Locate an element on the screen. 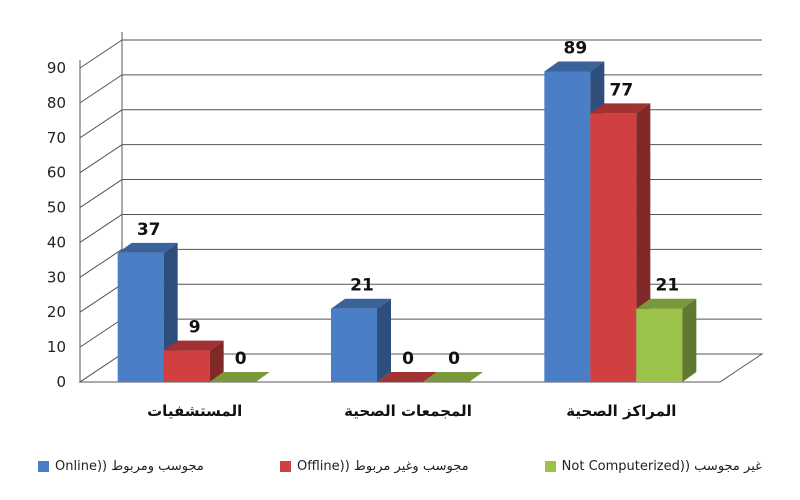  data-label-0-0: 37 is located at coordinates (149, 230).